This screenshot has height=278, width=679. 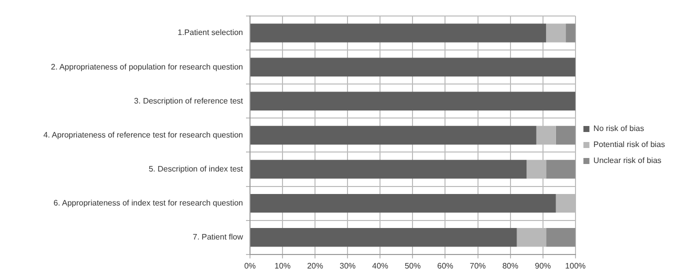 I want to click on legend-label: Unclear risk of bias, so click(x=627, y=161).